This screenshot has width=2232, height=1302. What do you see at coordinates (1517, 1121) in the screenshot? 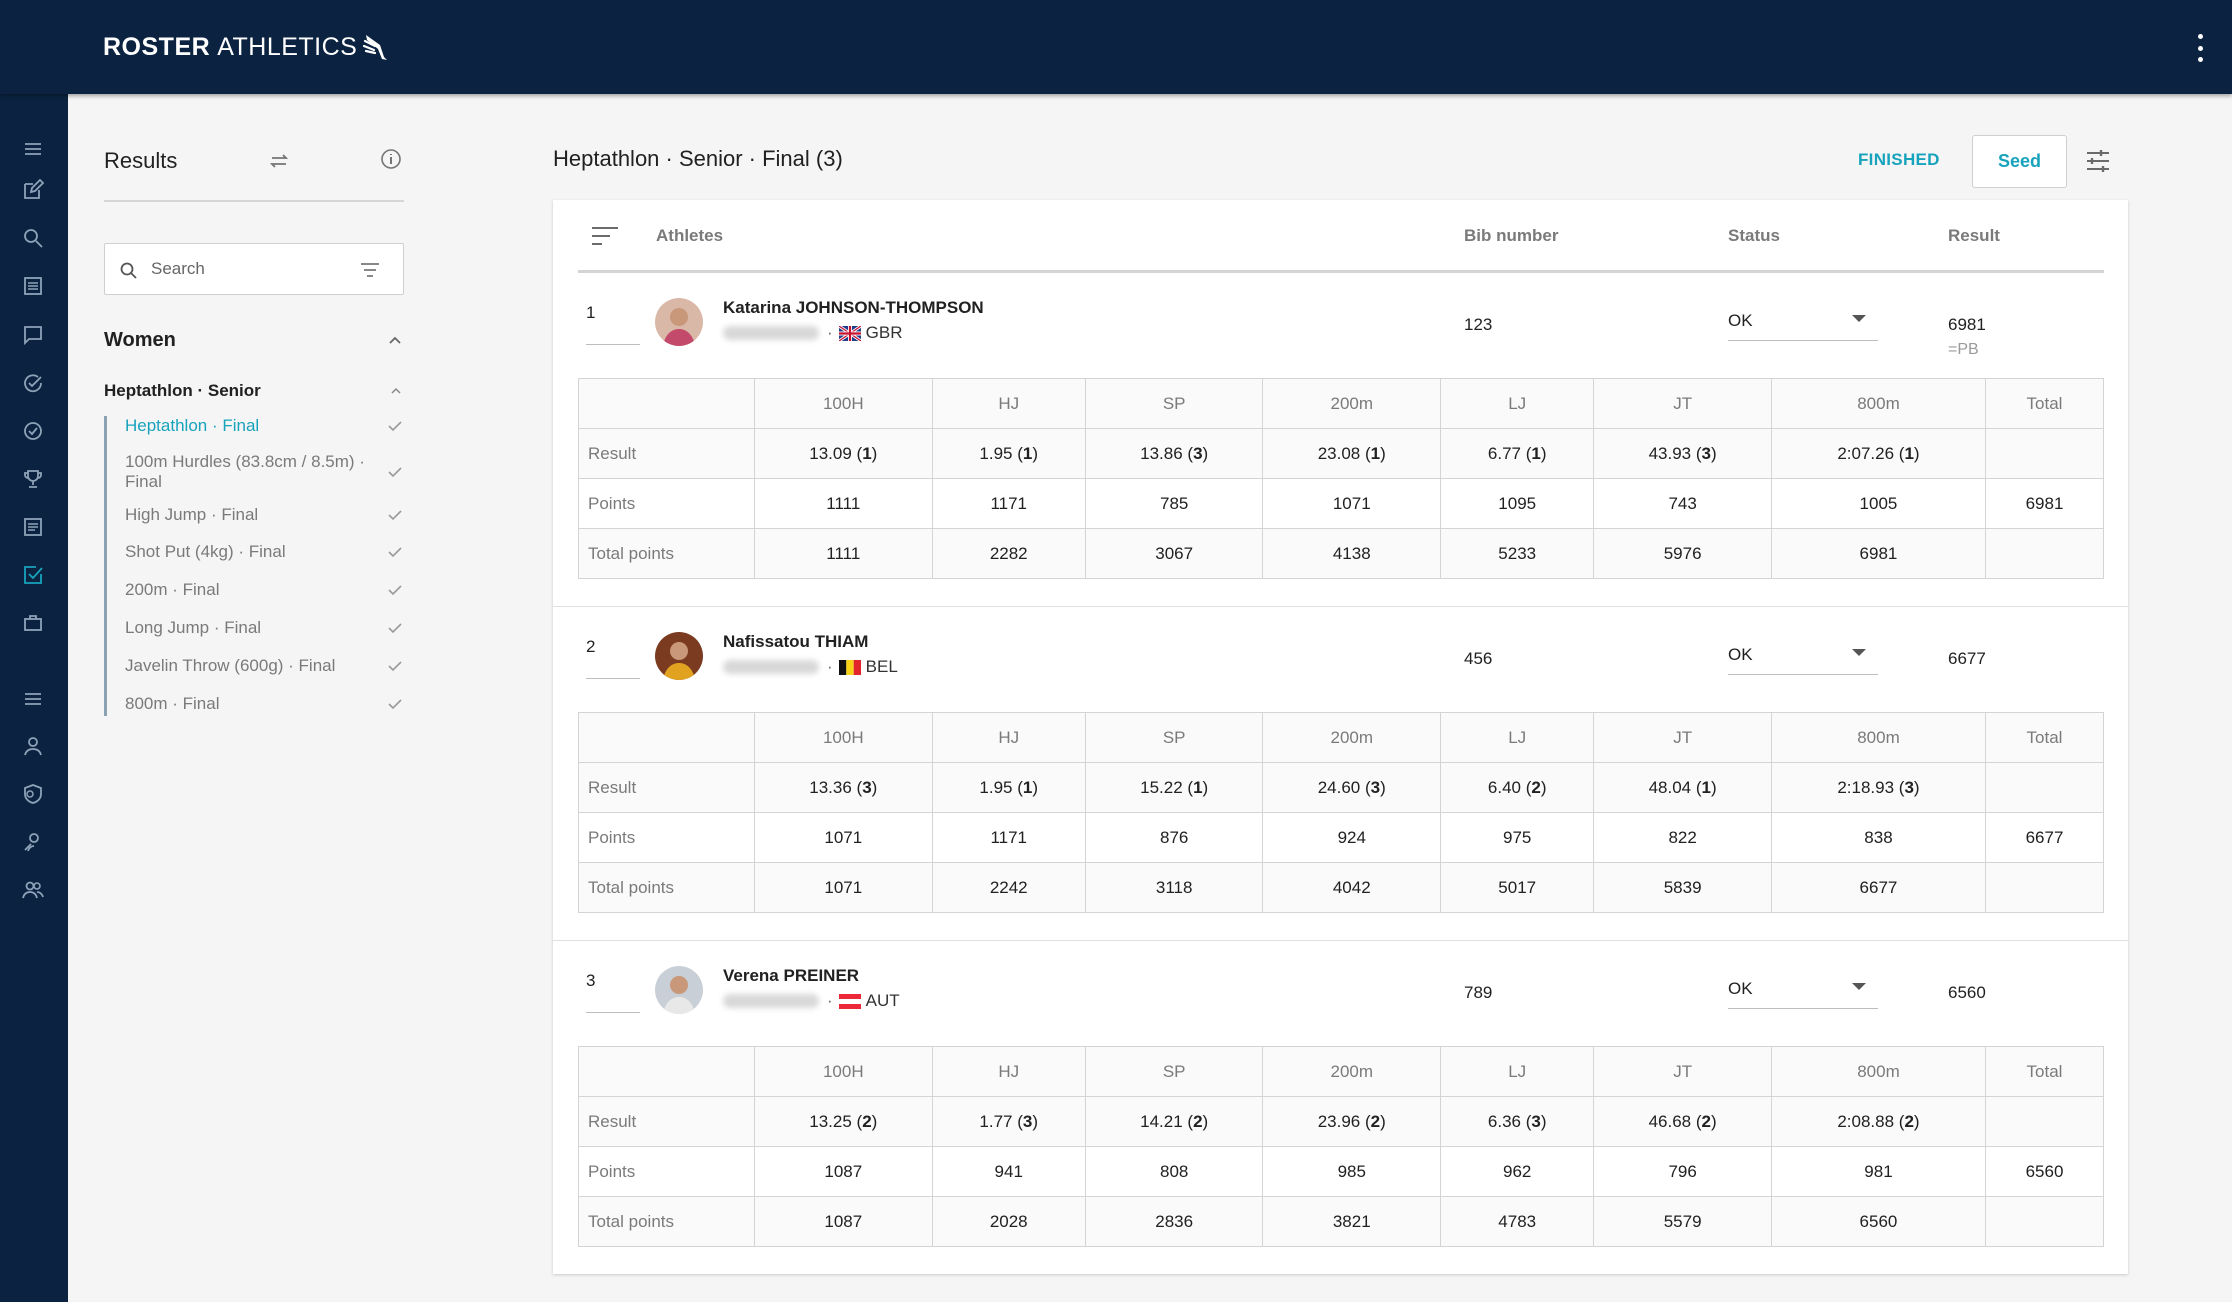
I see `score-cell: 6.36 (3)` at bounding box center [1517, 1121].